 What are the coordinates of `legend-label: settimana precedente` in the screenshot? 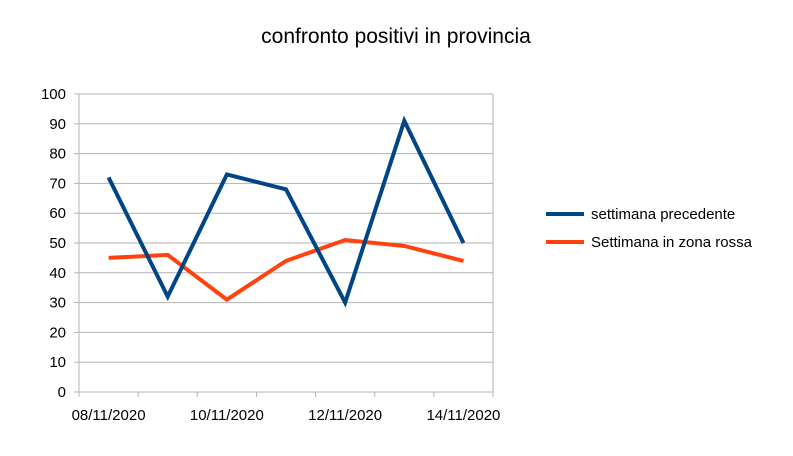 It's located at (663, 214).